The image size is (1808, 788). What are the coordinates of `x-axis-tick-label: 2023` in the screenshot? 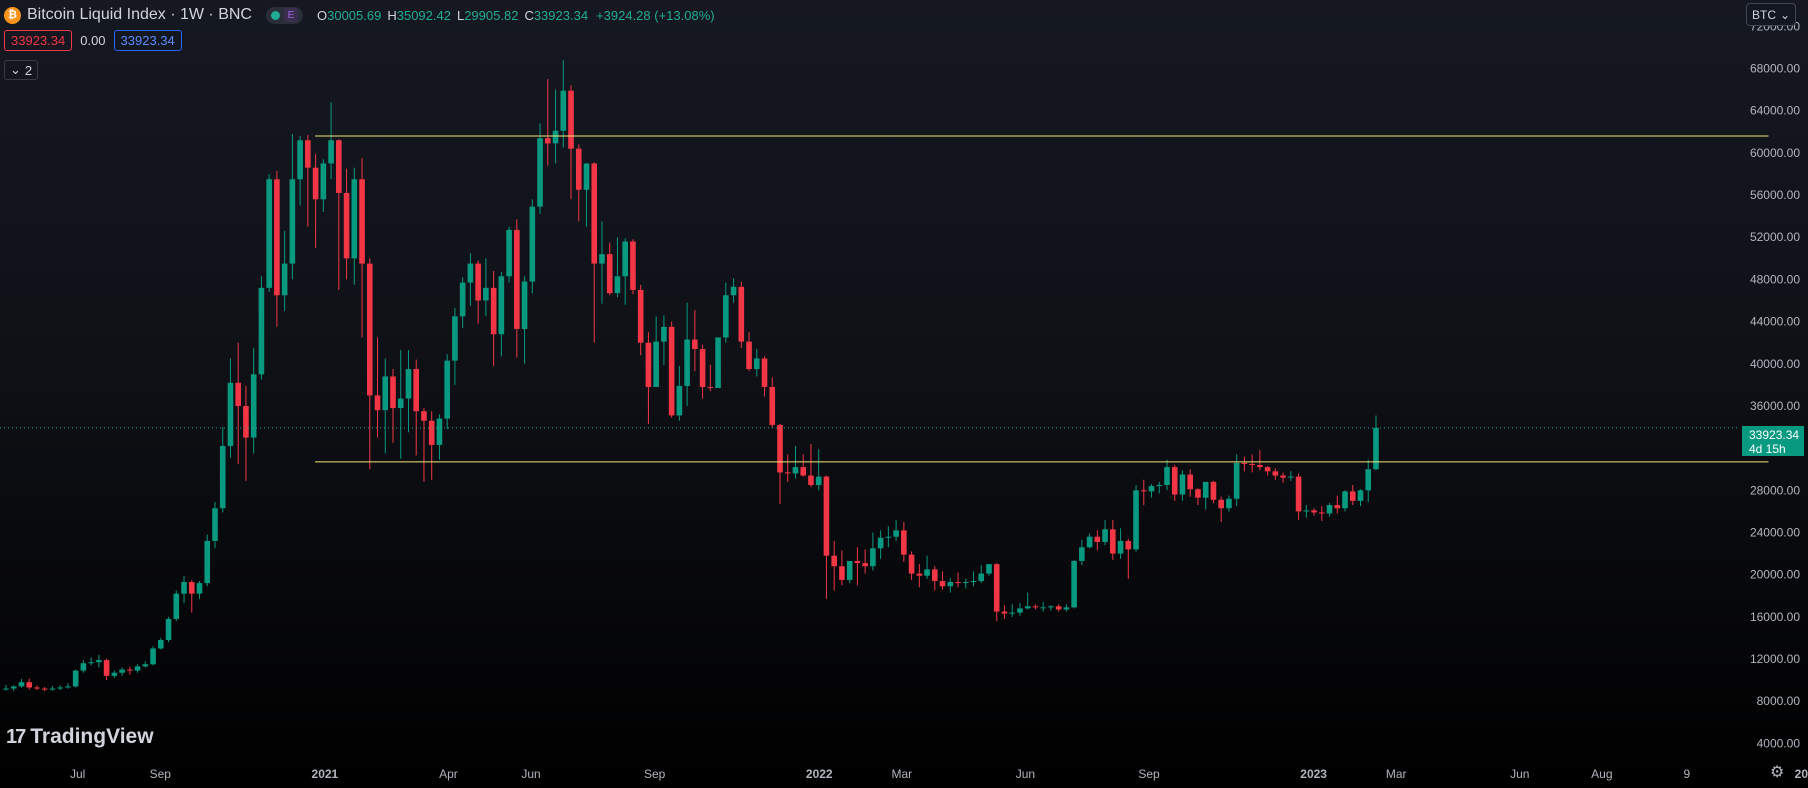 It's located at (1313, 774).